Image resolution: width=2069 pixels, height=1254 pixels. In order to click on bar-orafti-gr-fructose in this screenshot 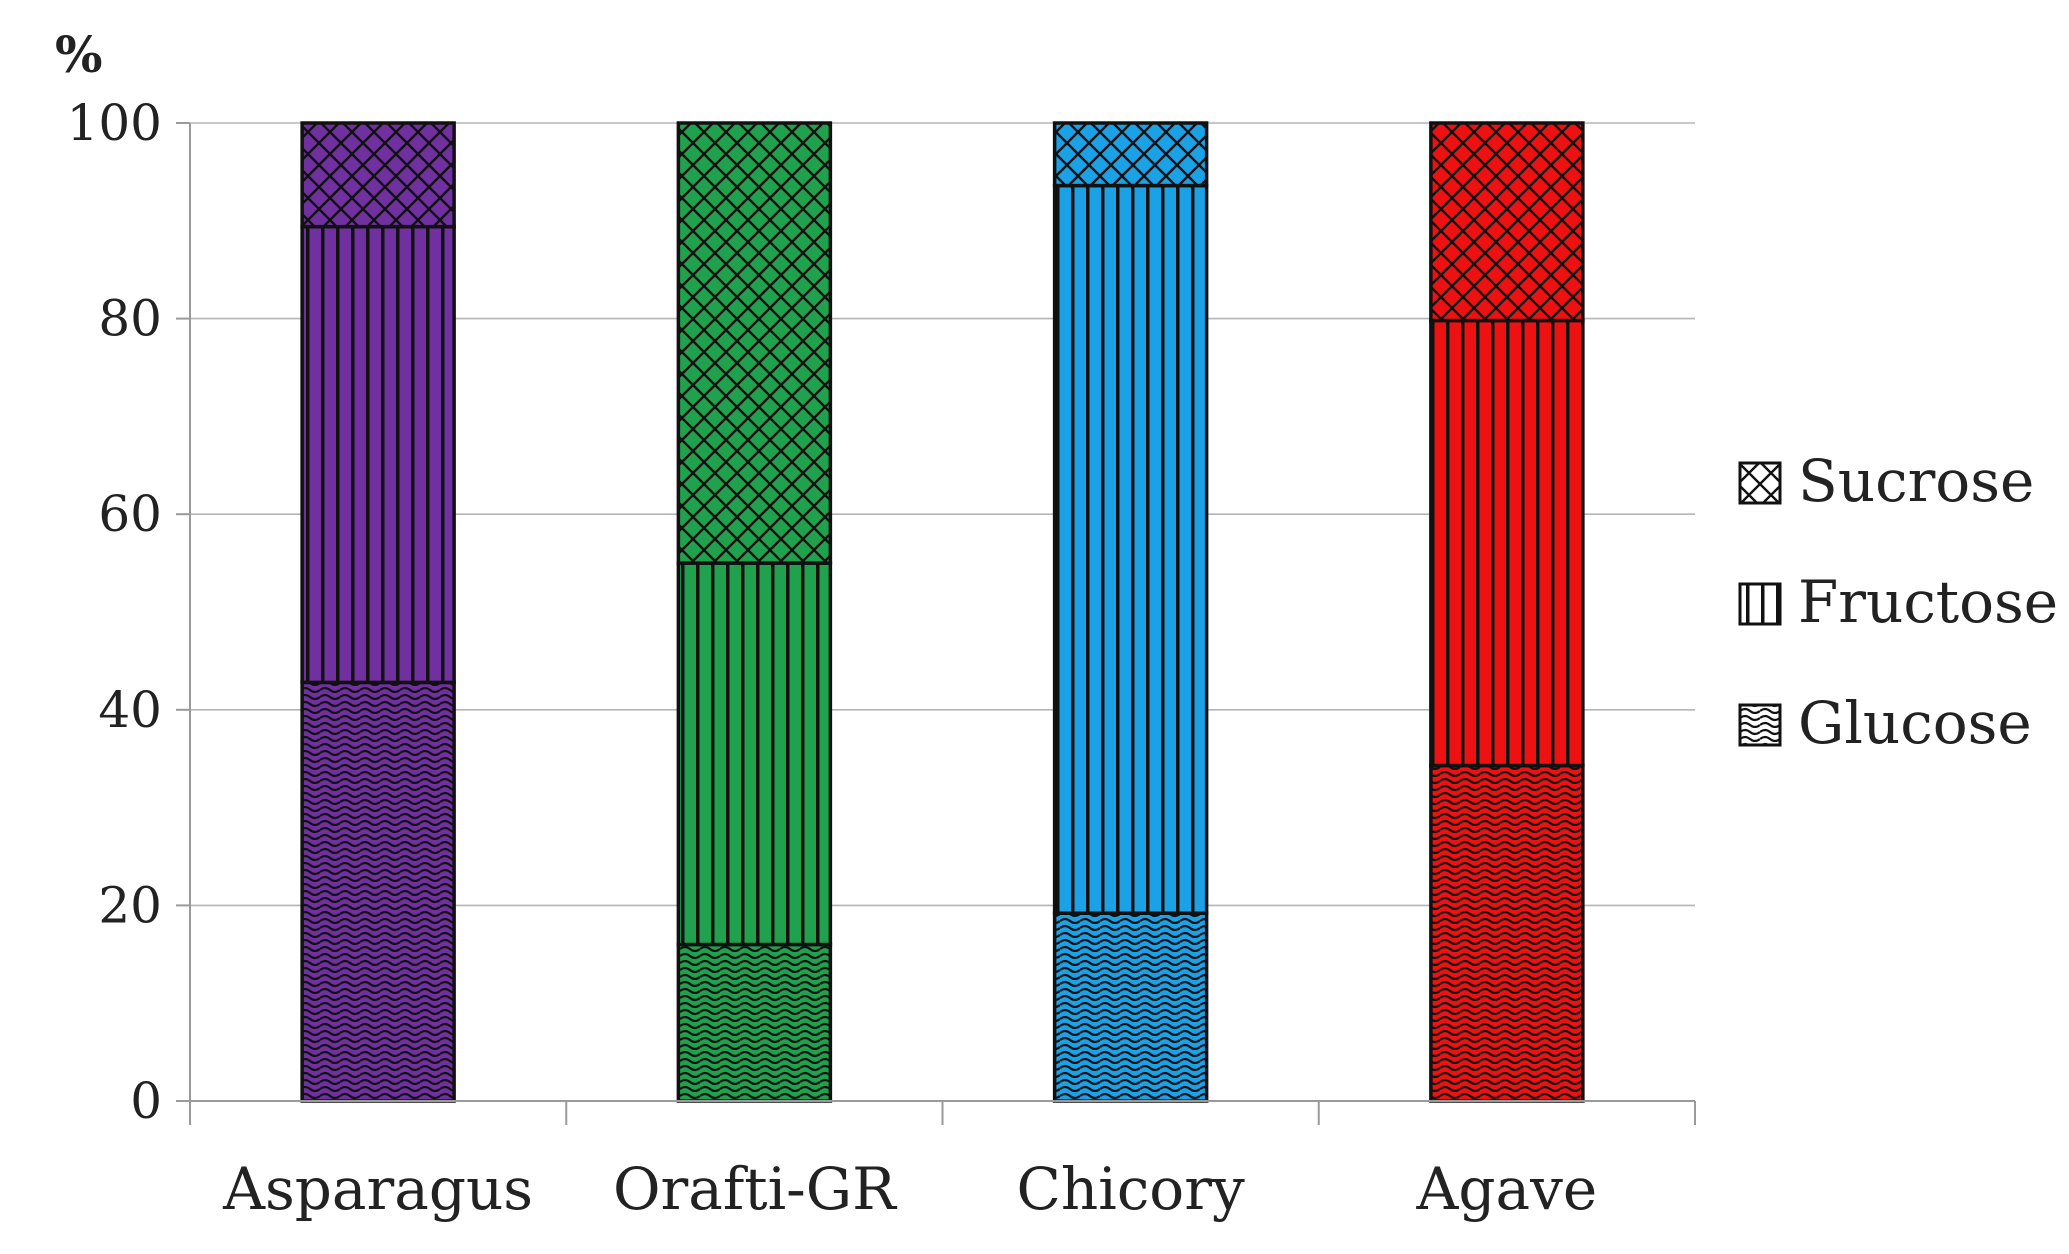, I will do `click(754, 754)`.